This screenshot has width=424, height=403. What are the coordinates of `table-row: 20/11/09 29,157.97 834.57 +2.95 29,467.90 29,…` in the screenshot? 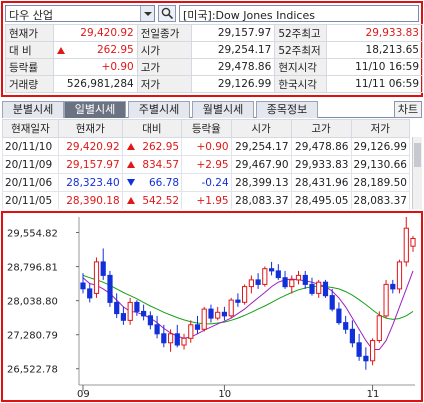 It's located at (206, 164).